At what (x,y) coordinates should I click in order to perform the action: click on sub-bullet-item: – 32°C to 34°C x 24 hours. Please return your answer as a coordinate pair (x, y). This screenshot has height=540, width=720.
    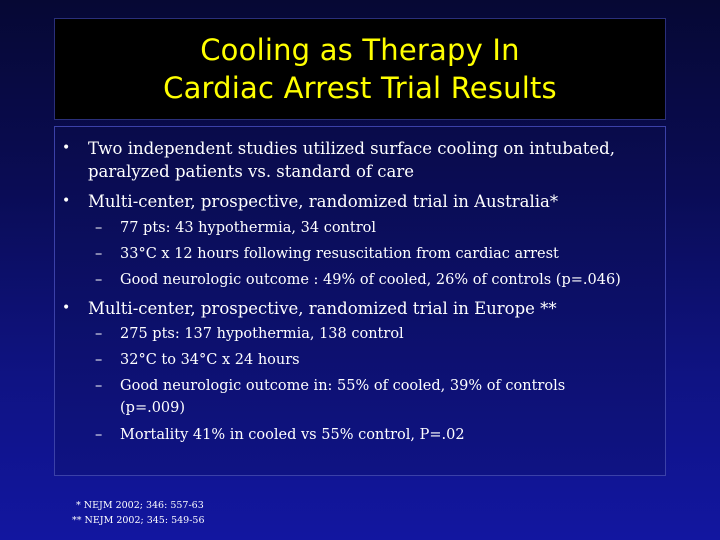
    Looking at the image, I should click on (197, 360).